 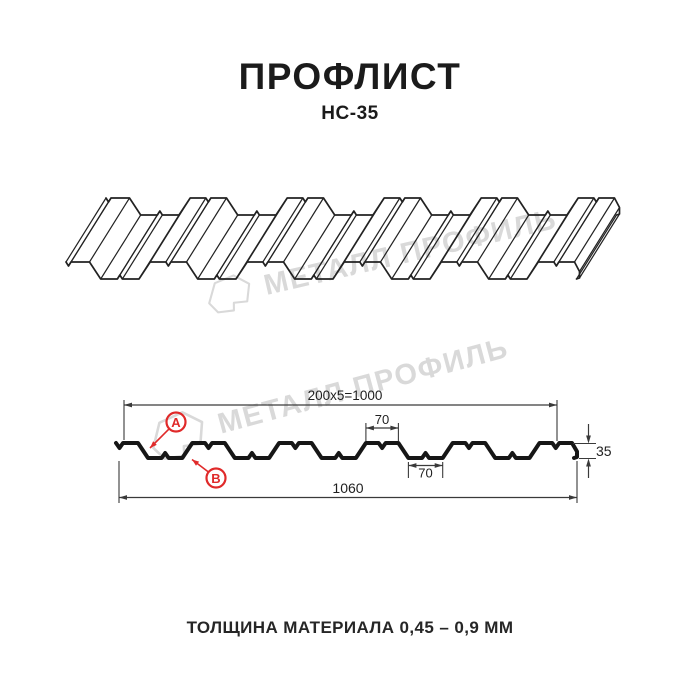 I want to click on callout-a-circle, so click(x=176, y=422).